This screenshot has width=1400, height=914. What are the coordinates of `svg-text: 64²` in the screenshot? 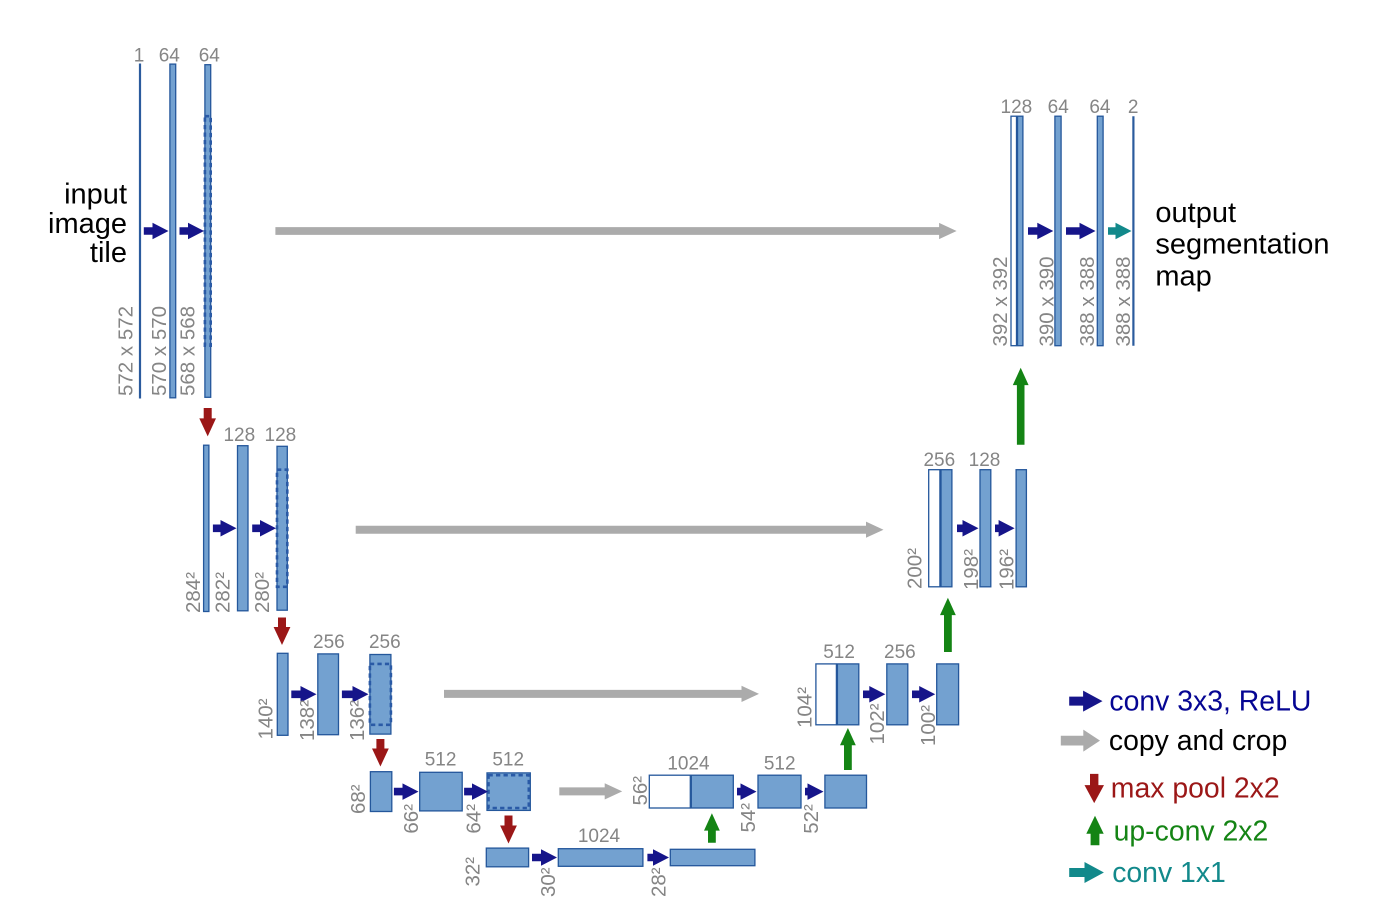 It's located at (473, 819).